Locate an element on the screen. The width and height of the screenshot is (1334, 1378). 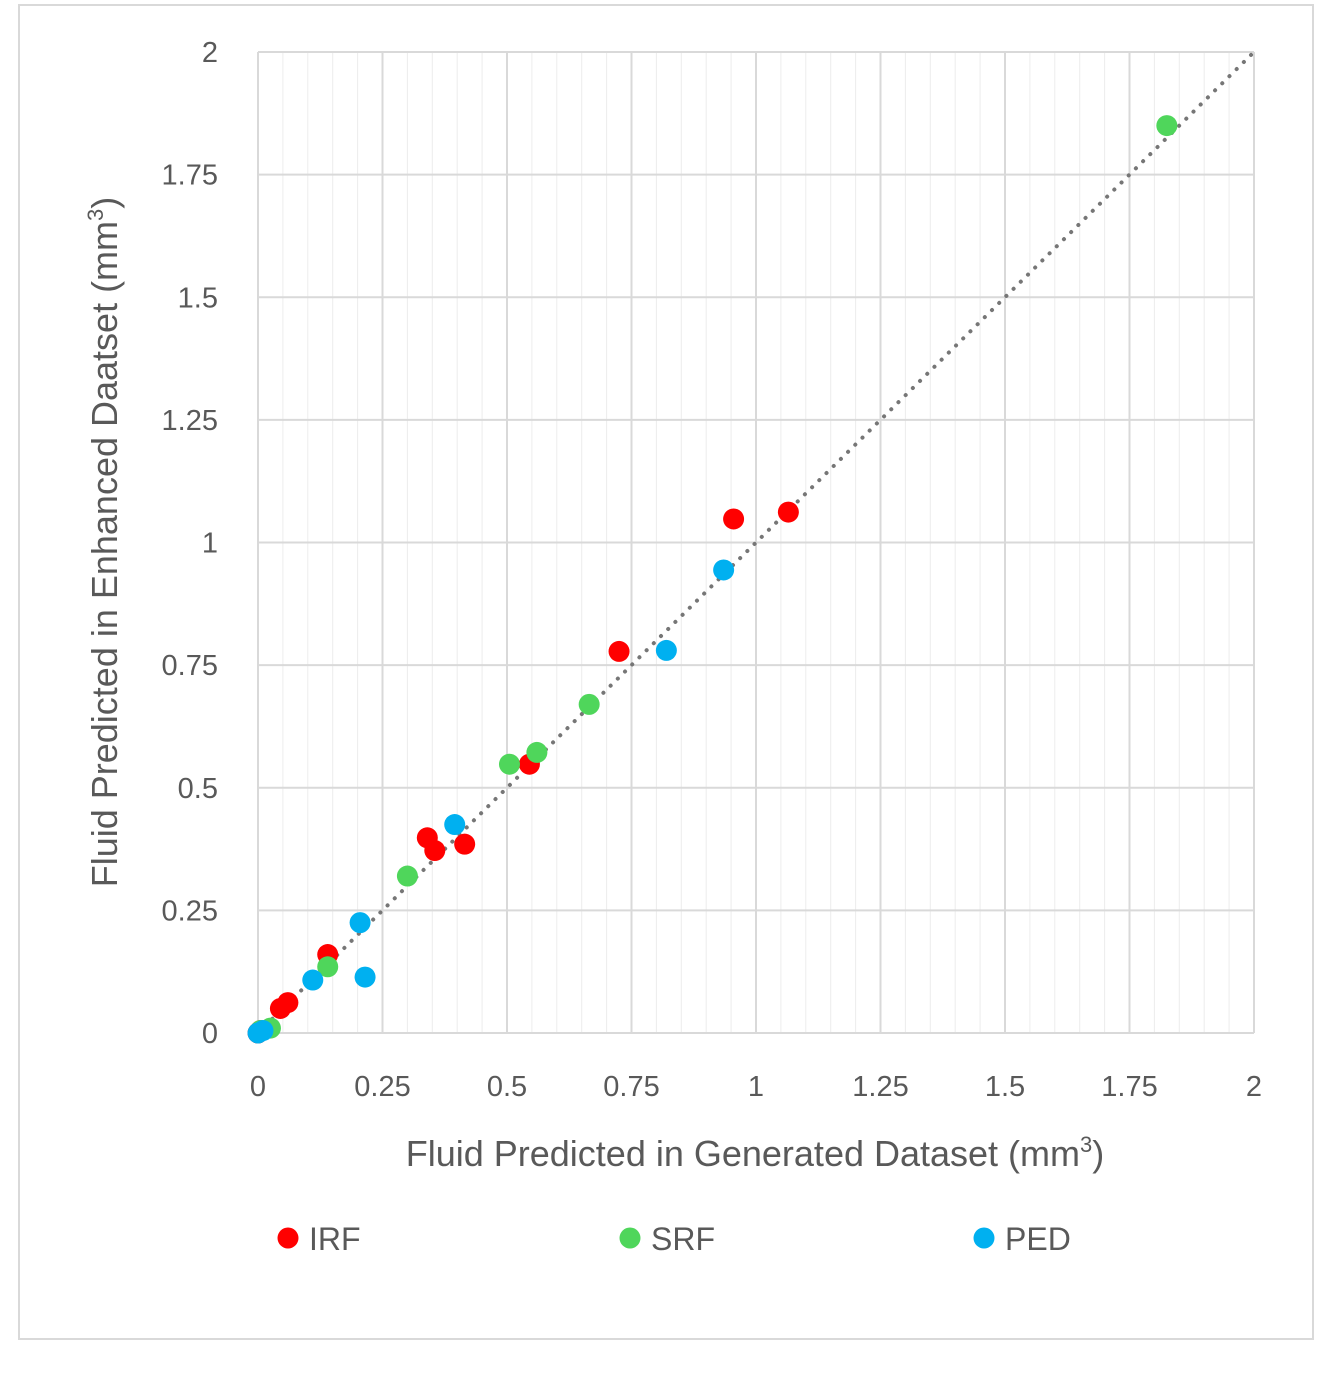
legend-item-srf: SRF is located at coordinates (667, 1239).